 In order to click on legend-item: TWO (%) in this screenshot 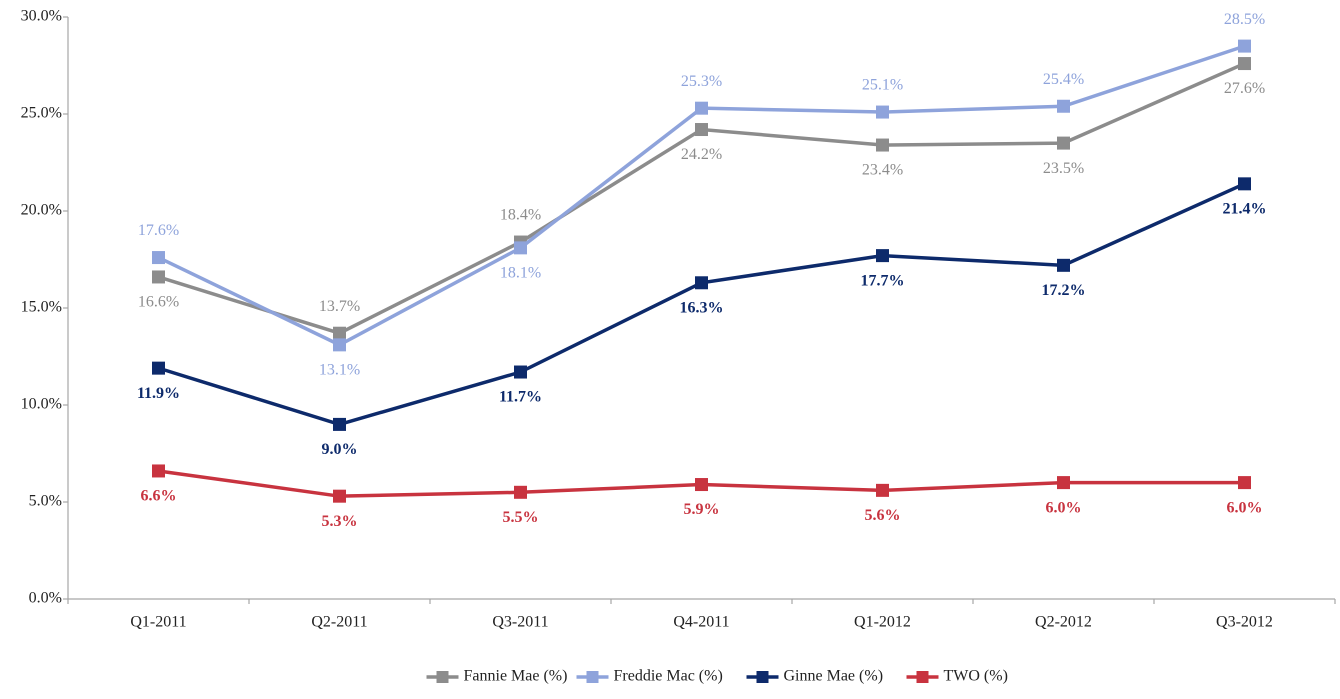, I will do `click(957, 676)`.